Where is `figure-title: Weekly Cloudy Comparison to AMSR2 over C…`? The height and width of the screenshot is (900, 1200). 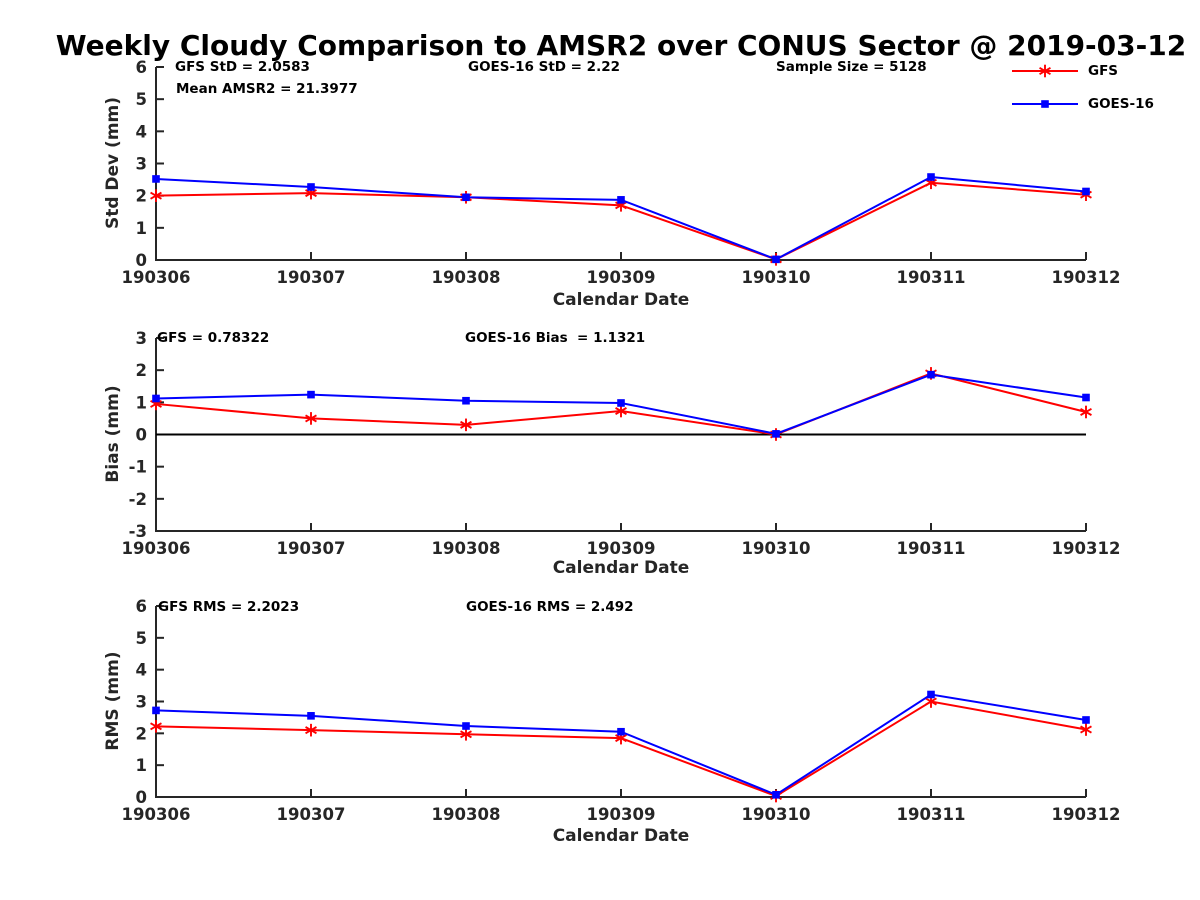 figure-title: Weekly Cloudy Comparison to AMSR2 over C… is located at coordinates (621, 45).